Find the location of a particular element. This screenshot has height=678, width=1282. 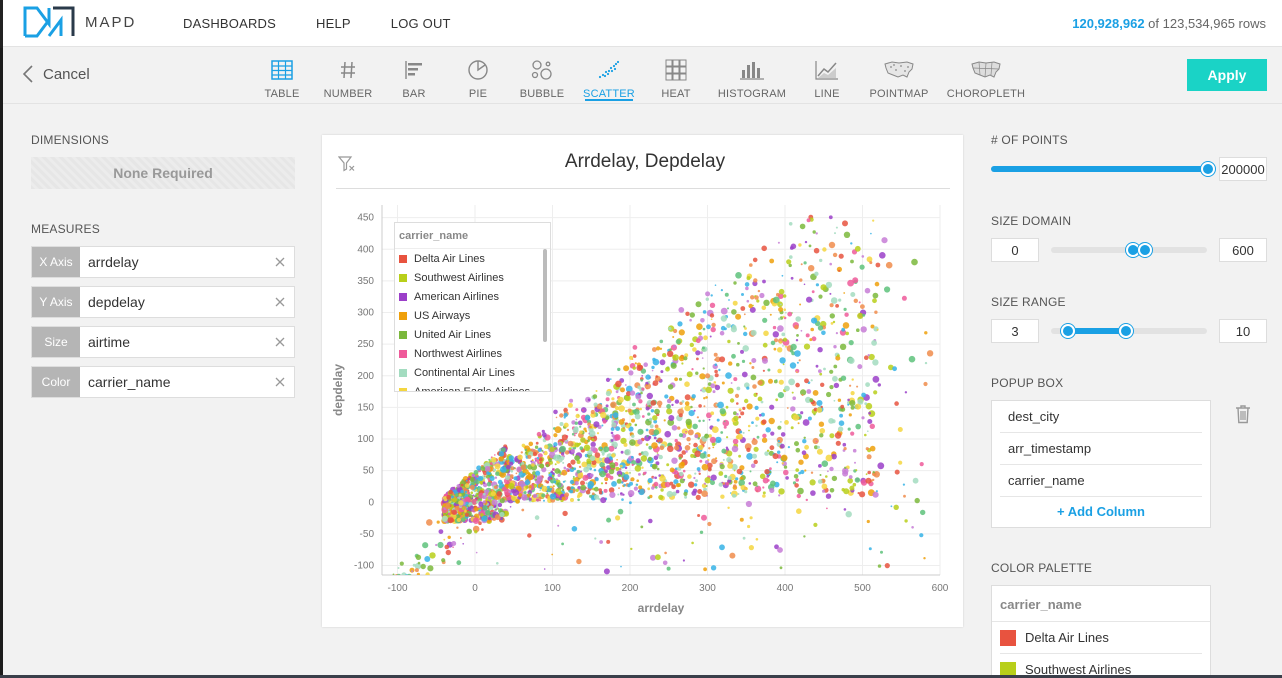

size-range-knob-high is located at coordinates (1126, 331).